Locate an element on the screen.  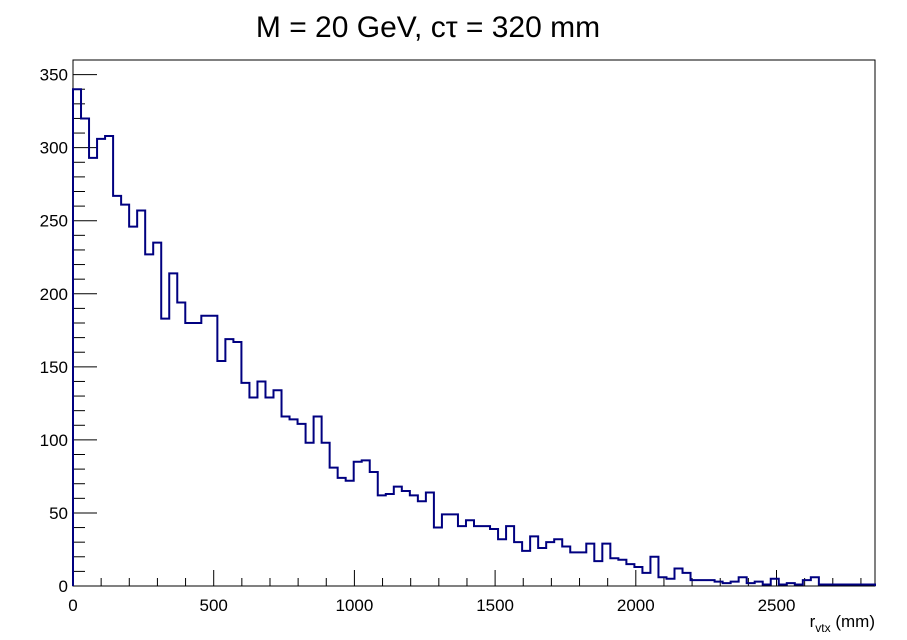
x-tick-label: 1500 is located at coordinates (495, 605).